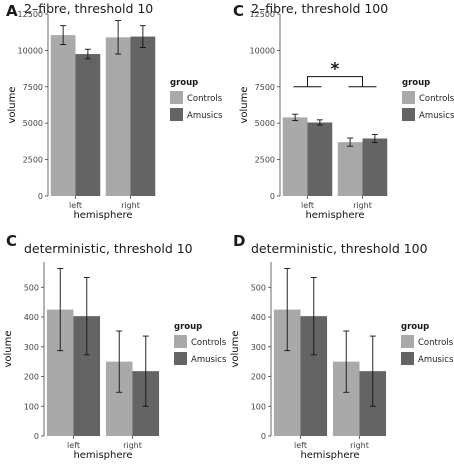 This screenshot has height=466, width=454. Describe the element at coordinates (319, 8) in the screenshot. I see `panel-title: 2–fibre, threshold 100` at that location.